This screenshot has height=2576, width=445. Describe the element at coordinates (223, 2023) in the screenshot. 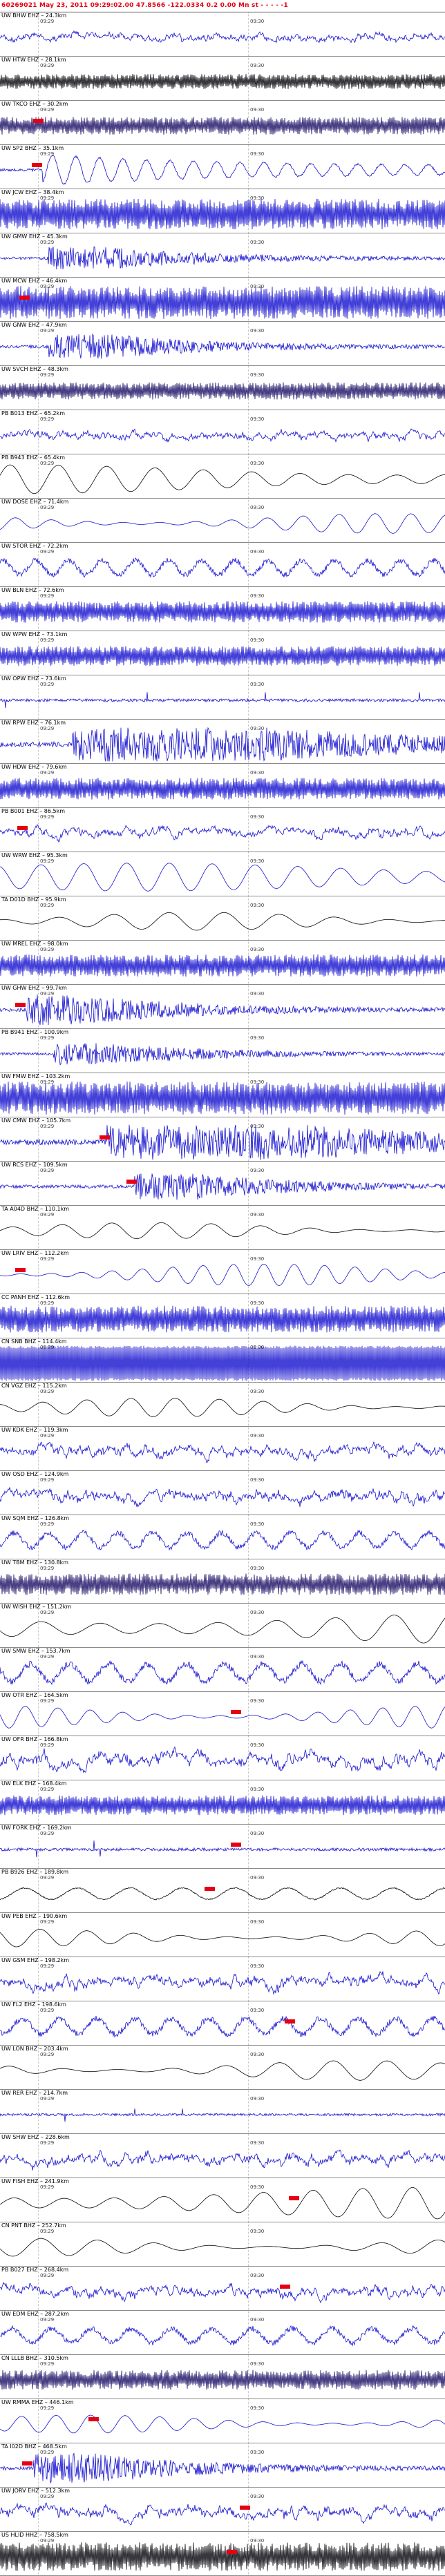

I see `trace-row: 09:29 09:30 UW FL2 EHZ – 198.6km` at that location.